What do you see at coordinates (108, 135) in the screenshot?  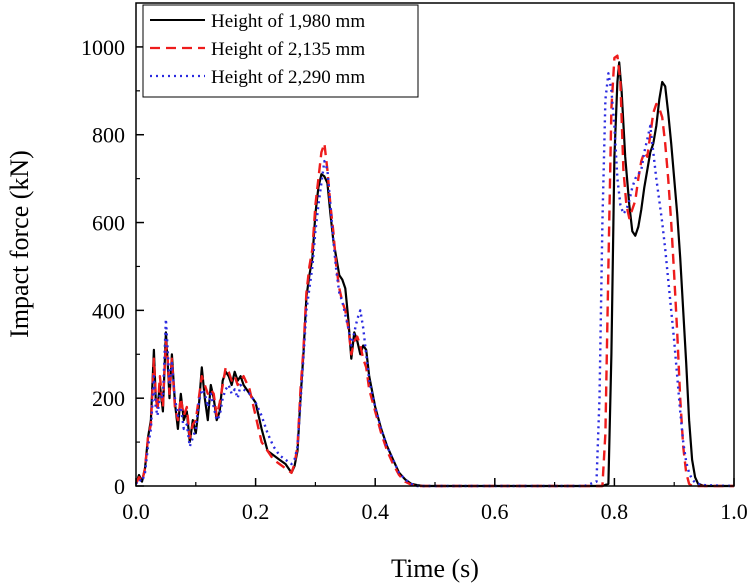 I see `y-tick-label: 800` at bounding box center [108, 135].